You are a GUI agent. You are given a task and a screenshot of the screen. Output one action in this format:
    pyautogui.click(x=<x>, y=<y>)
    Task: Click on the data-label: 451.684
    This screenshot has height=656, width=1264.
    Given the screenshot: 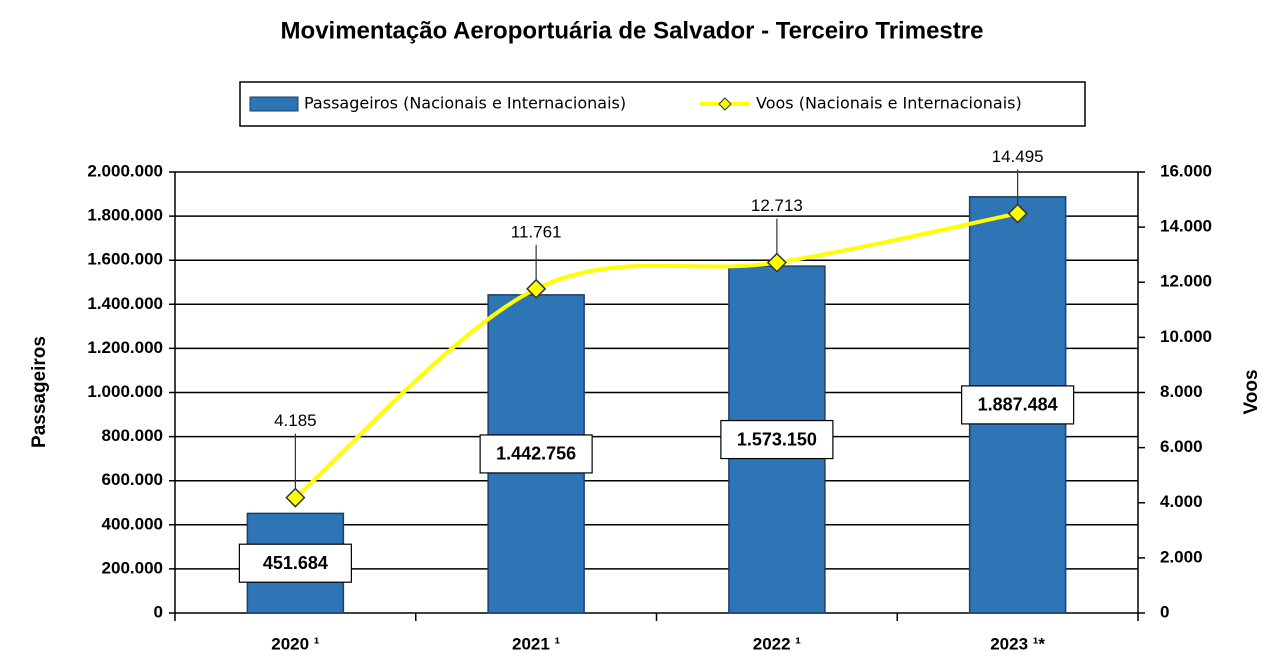 What is the action you would take?
    pyautogui.click(x=295, y=563)
    